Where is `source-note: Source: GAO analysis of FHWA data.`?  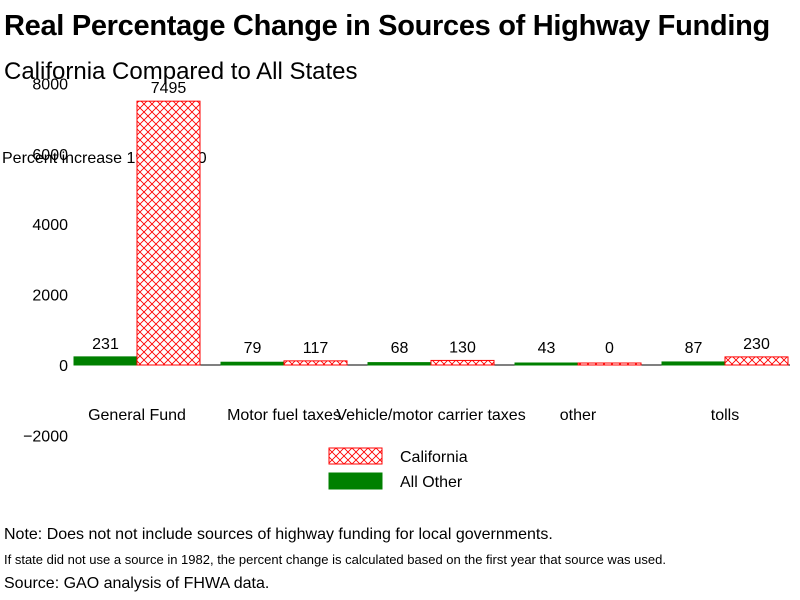
source-note: Source: GAO analysis of FHWA data. is located at coordinates (137, 583).